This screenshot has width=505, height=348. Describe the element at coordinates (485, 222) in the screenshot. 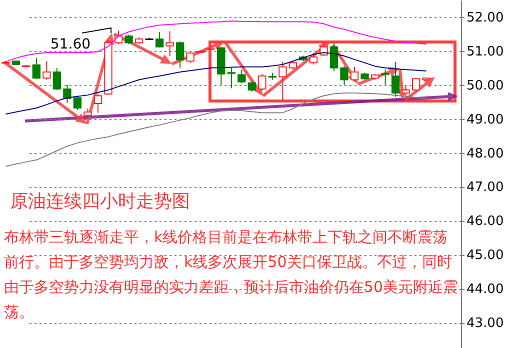

I see `y-tick-label: 46.00` at that location.